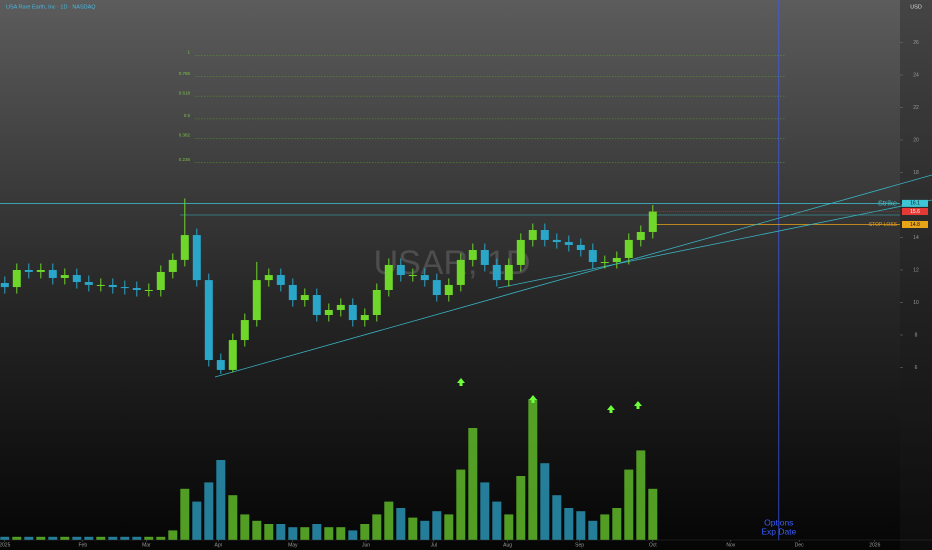 This screenshot has height=550, width=932. Describe the element at coordinates (778, 531) in the screenshot. I see `expiry-label: Exp Date` at that location.